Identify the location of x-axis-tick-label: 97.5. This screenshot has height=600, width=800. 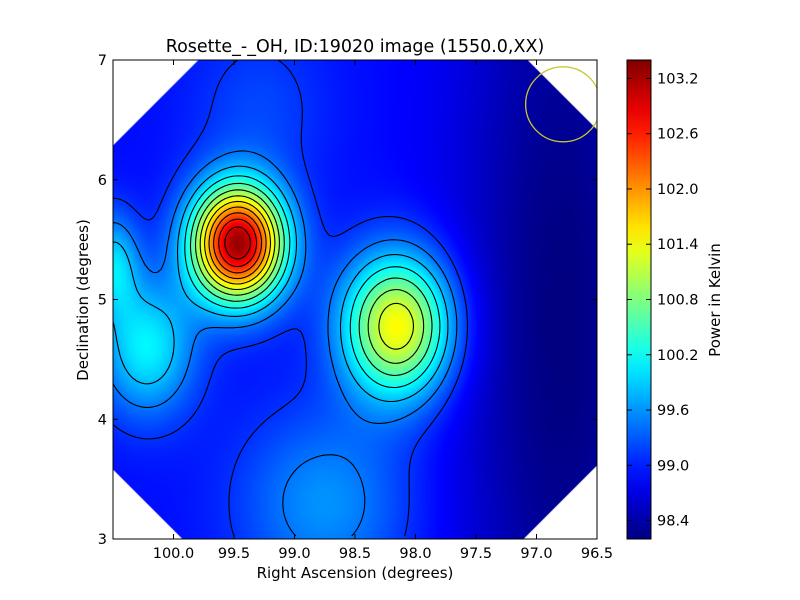
(476, 554).